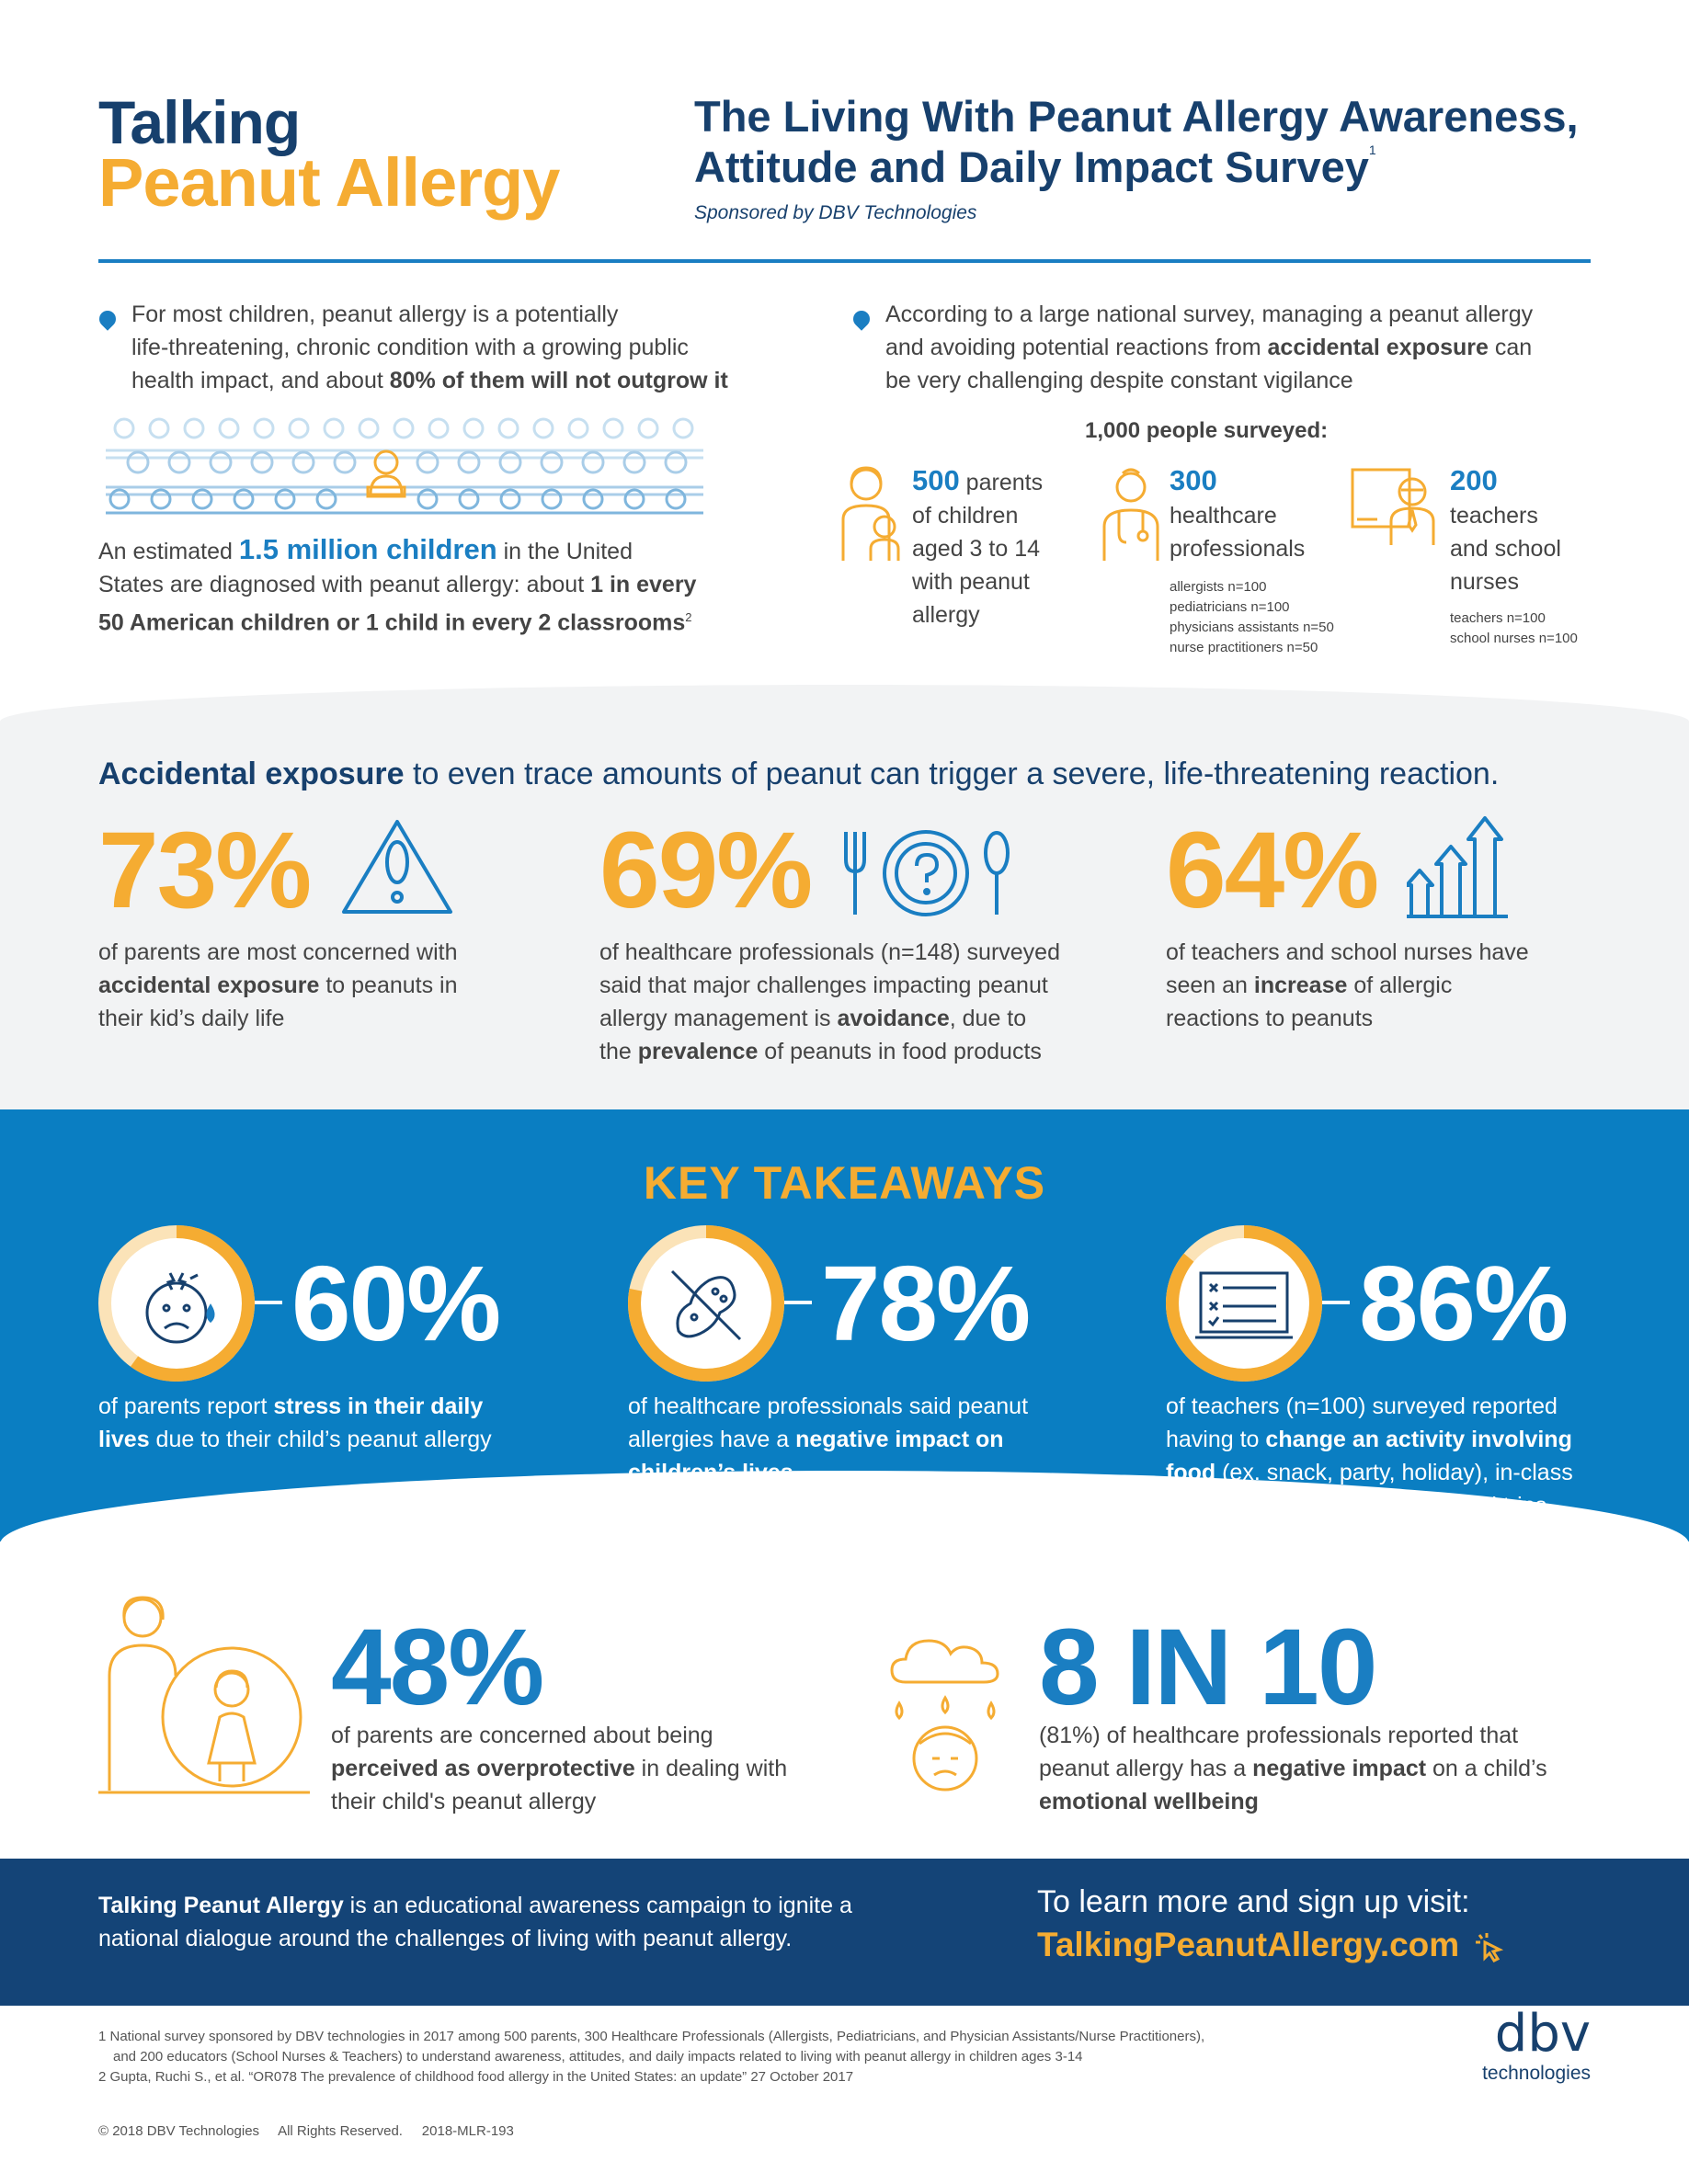 Image resolution: width=1689 pixels, height=2184 pixels. I want to click on website-link: TalkingPeanutAllergy.com, so click(1271, 1945).